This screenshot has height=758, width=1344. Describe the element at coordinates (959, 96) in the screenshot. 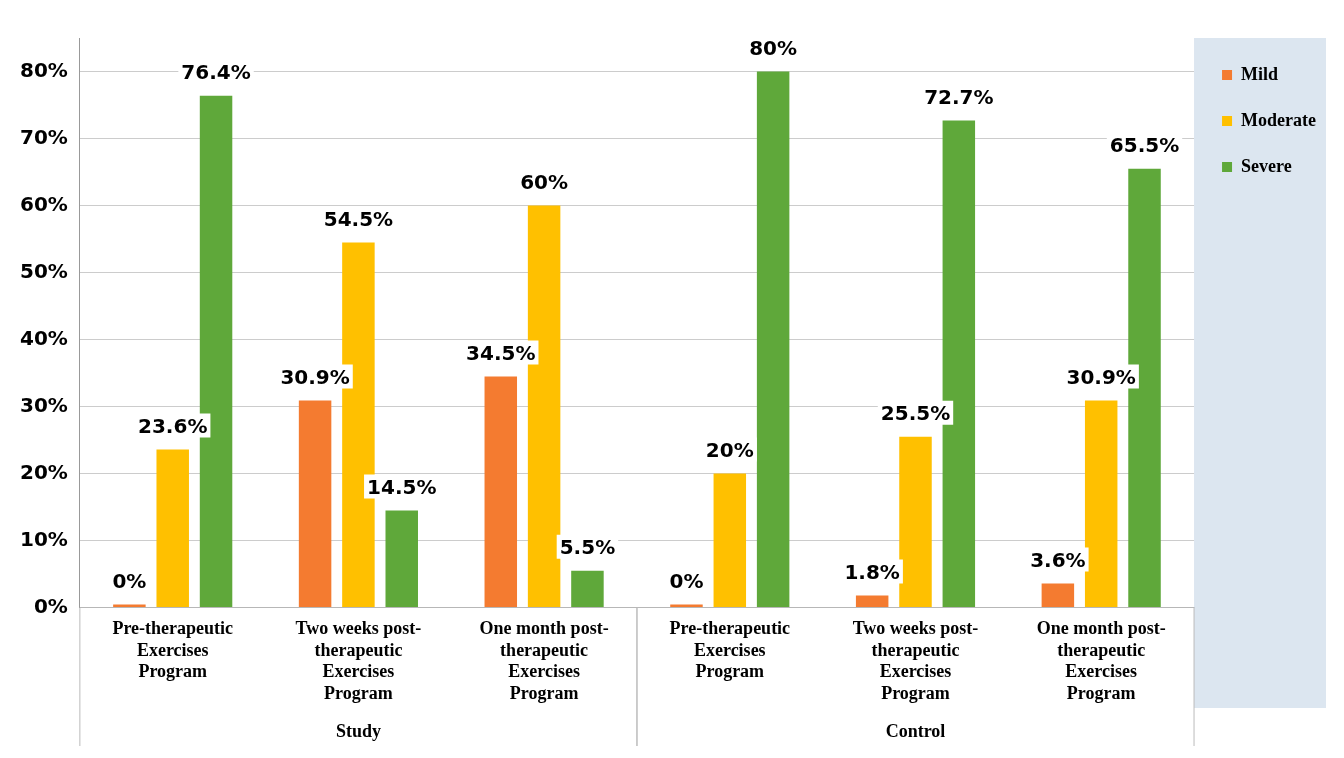

I see `data-label: 72.7%` at that location.